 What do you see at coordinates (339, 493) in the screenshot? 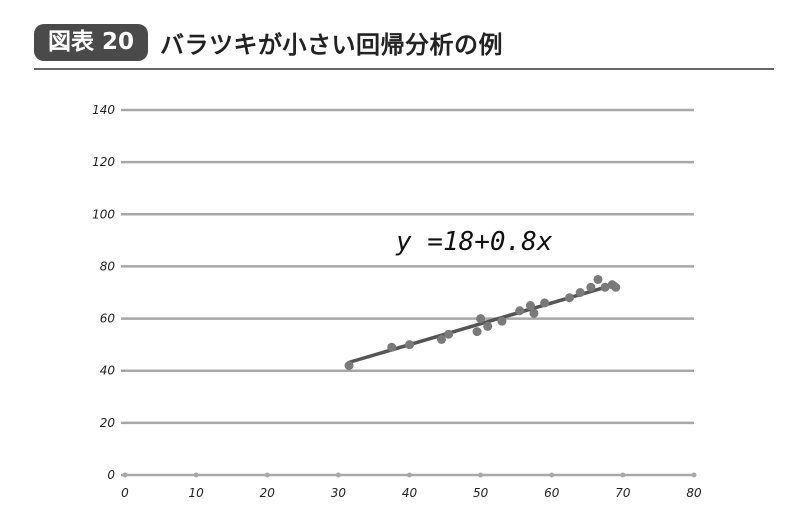
I see `x-tick-label: 30` at bounding box center [339, 493].